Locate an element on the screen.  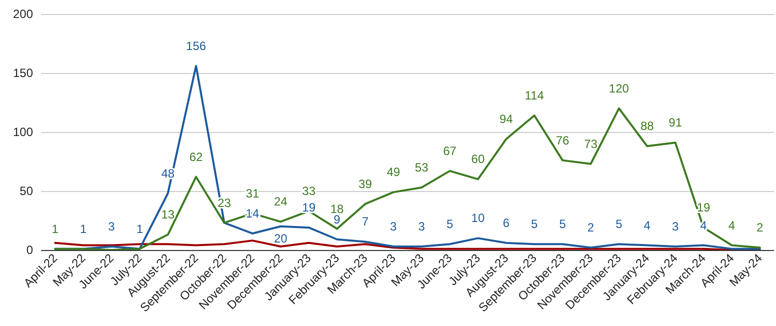
data-label: 13 is located at coordinates (168, 215).